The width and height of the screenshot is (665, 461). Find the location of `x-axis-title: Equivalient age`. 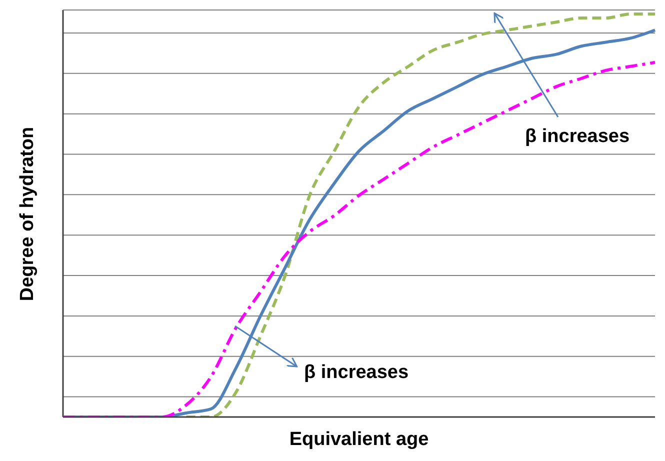

x-axis-title: Equivalient age is located at coordinates (359, 439).